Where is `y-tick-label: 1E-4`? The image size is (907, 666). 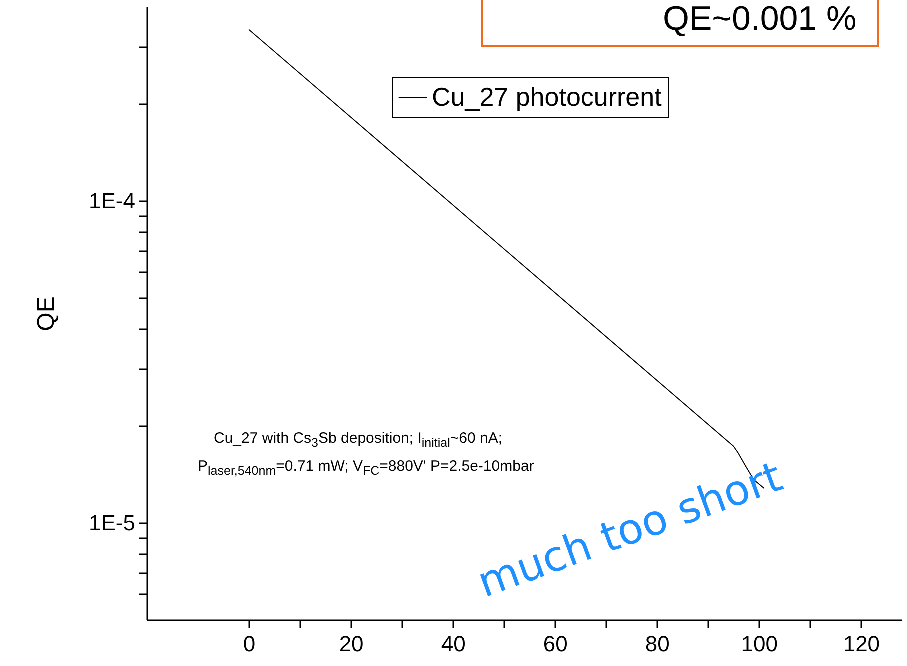
y-tick-label: 1E-4 is located at coordinates (112, 201).